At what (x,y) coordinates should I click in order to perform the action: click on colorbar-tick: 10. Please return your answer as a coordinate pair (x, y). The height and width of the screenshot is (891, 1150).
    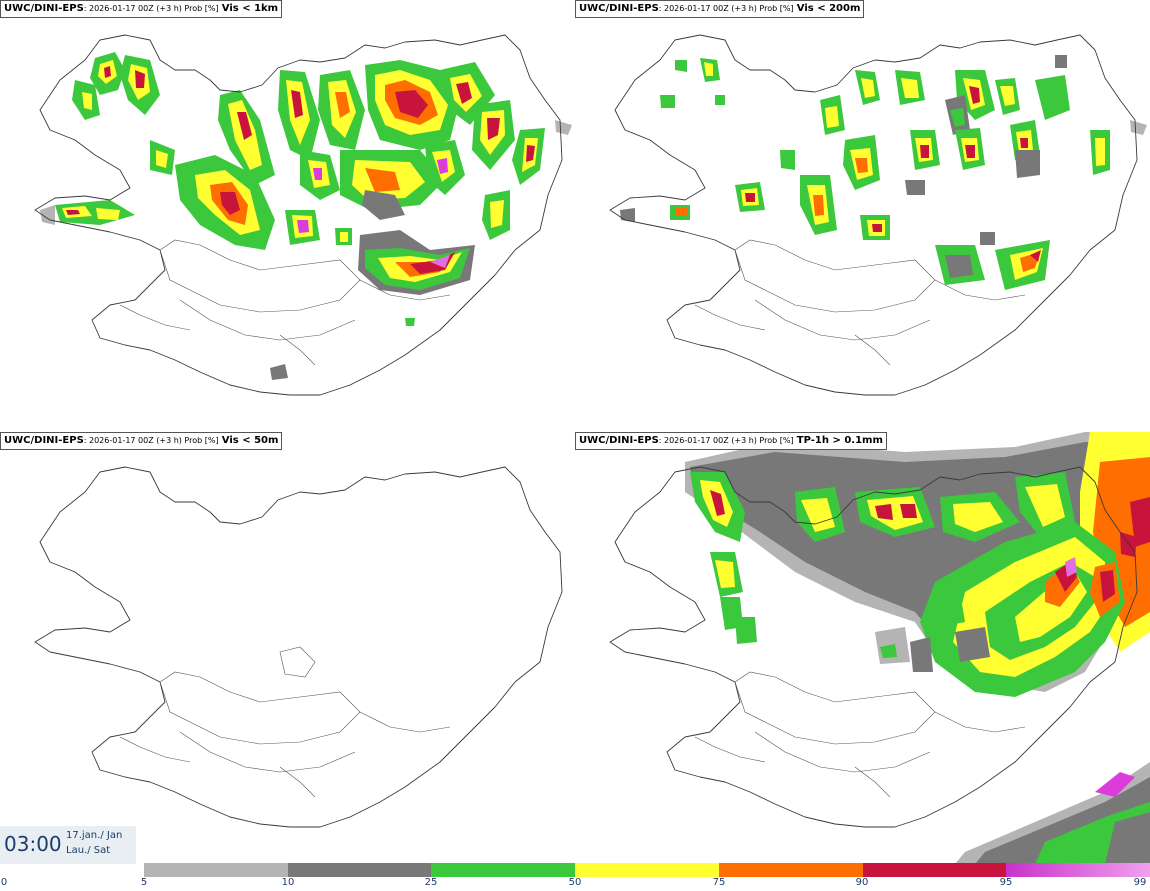
    Looking at the image, I should click on (288, 882).